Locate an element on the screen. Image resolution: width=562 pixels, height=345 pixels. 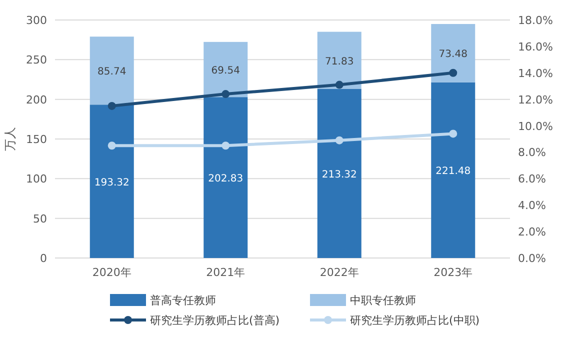
y2-tick-label: 2.0% is located at coordinates (532, 232).